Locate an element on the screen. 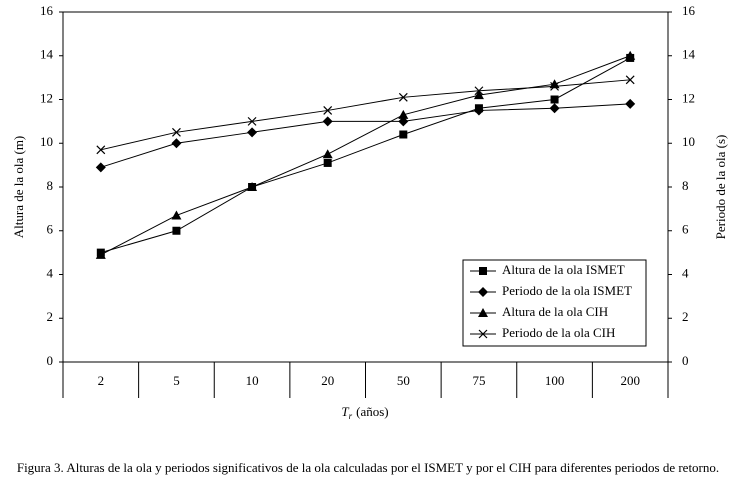  x-axis-title: Tr (años) is located at coordinates (364, 412).